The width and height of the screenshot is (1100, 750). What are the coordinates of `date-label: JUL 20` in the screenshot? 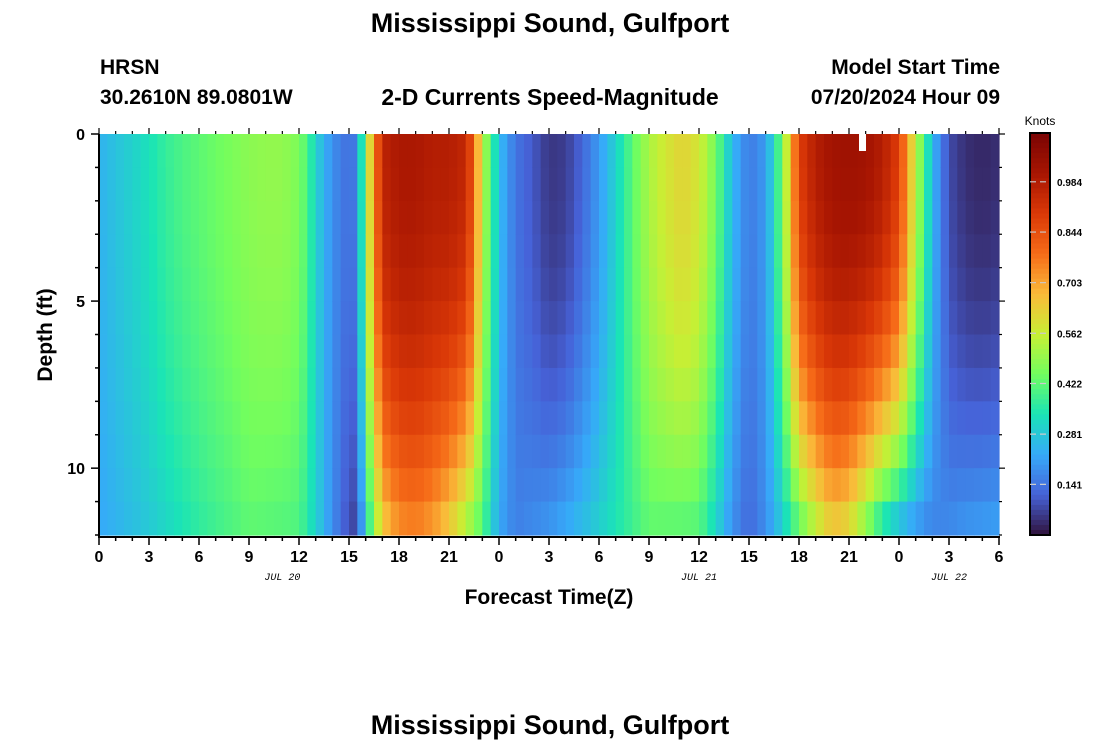 It's located at (282, 578).